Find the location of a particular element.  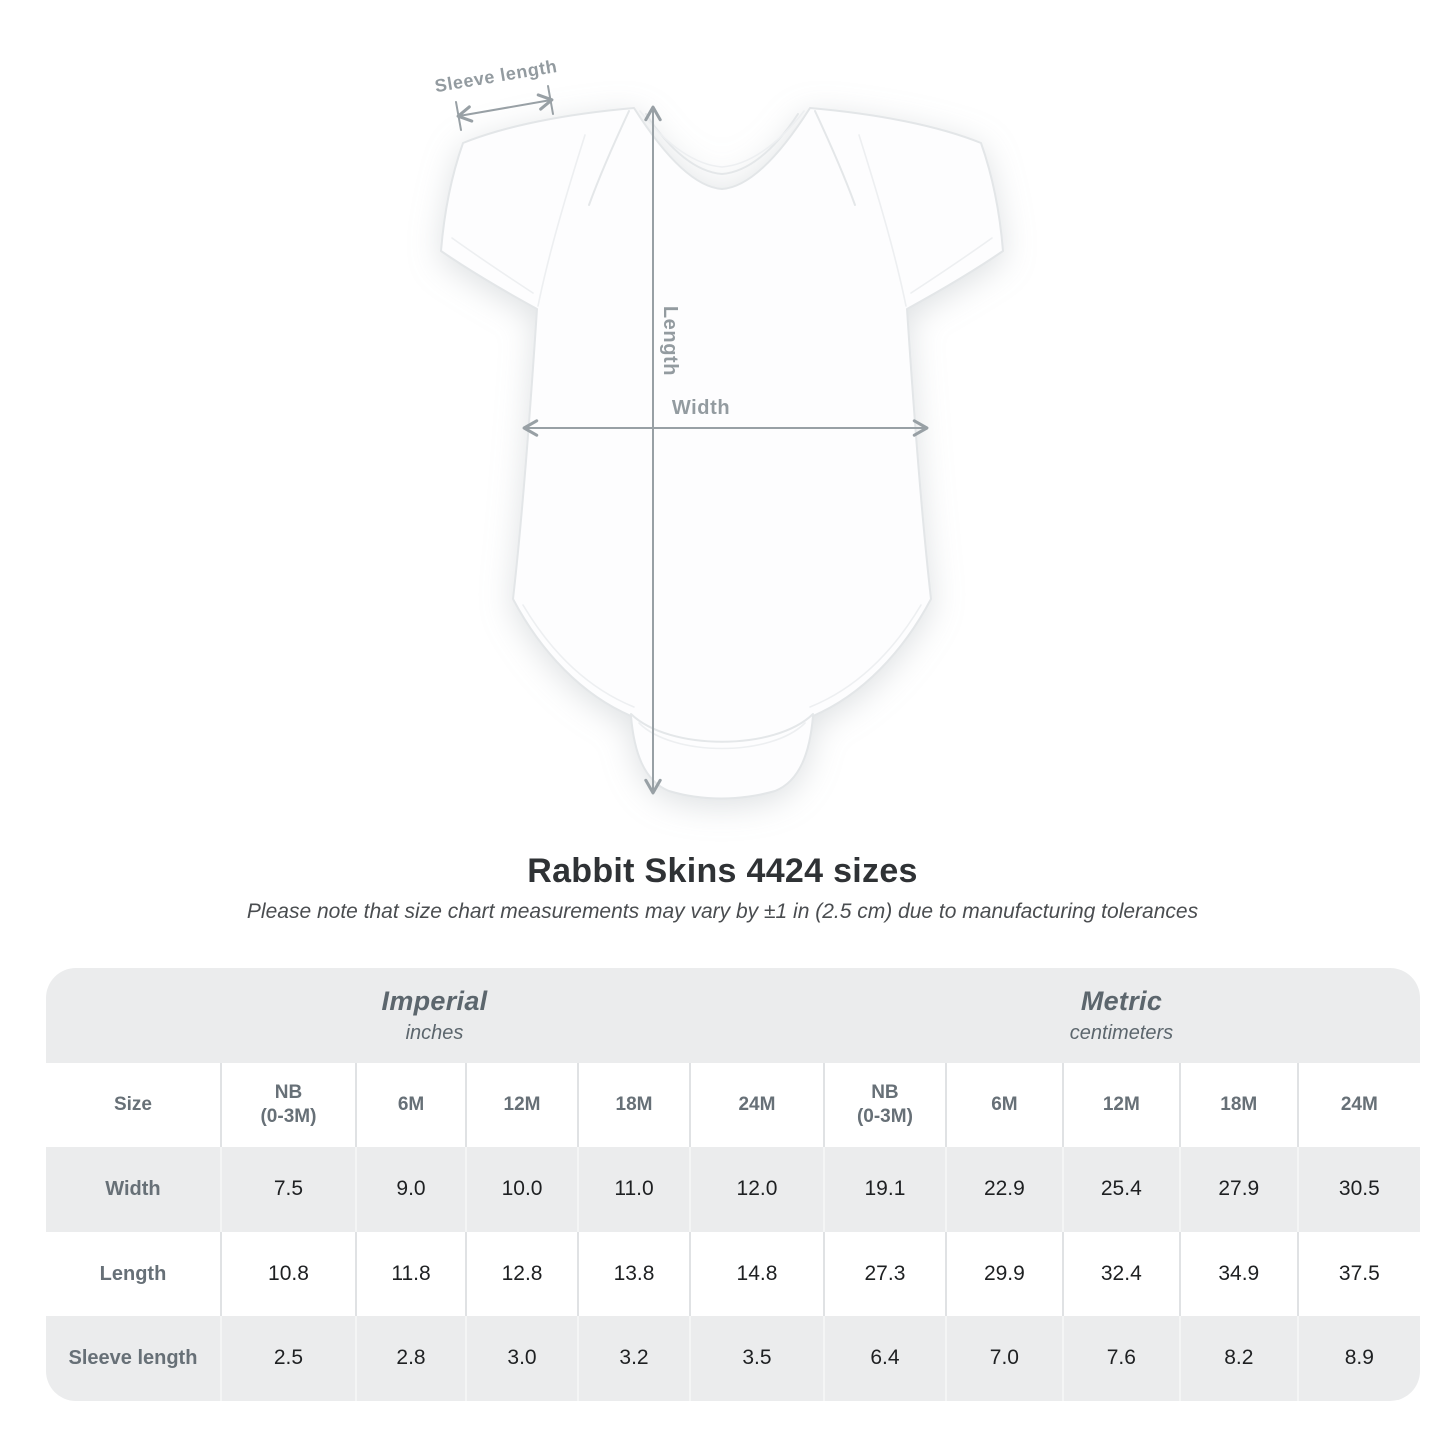

table-cell: 2.5 is located at coordinates (287, 1358).